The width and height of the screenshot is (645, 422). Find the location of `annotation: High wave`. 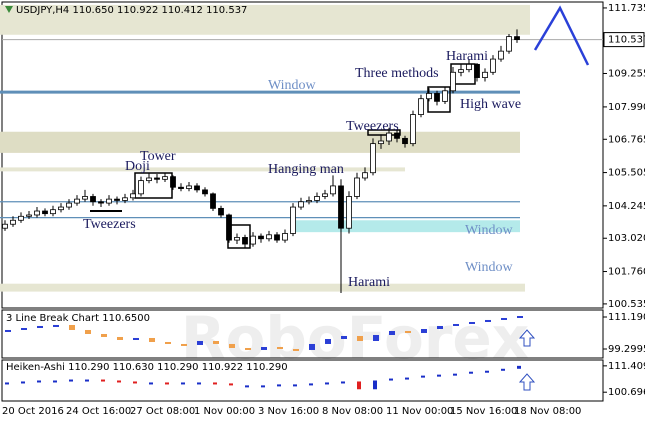

annotation: High wave is located at coordinates (490, 104).